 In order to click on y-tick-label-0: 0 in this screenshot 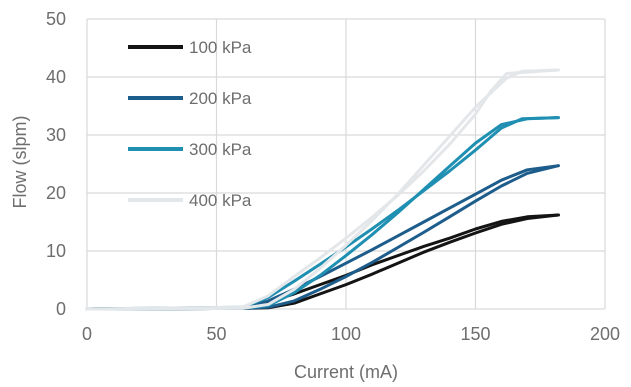, I will do `click(61, 309)`.